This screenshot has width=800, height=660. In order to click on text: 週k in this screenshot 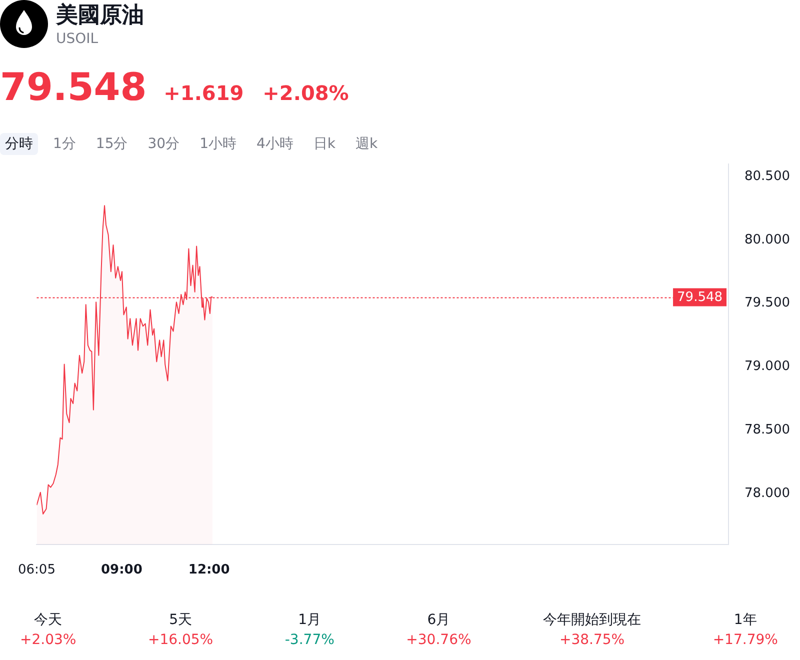, I will do `click(366, 144)`.